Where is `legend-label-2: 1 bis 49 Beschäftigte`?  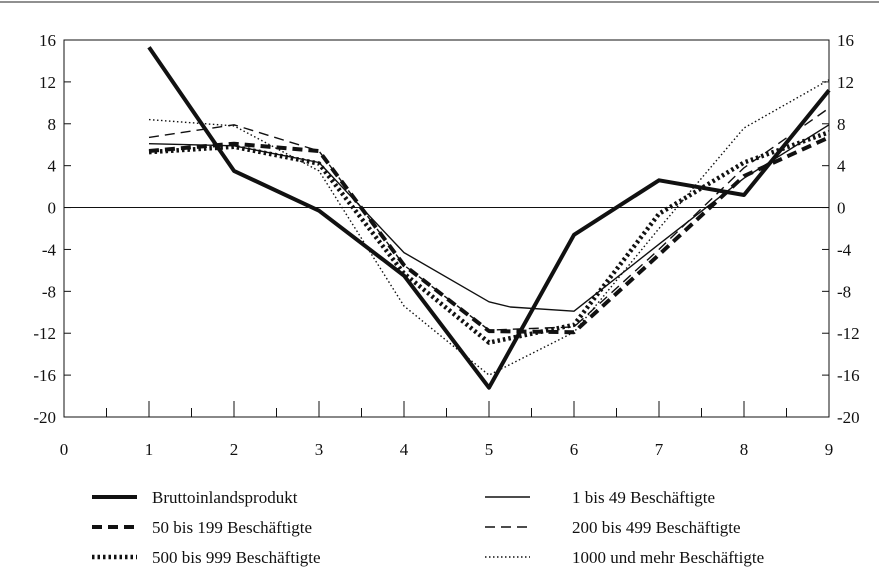
legend-label-2: 1 bis 49 Beschäftigte is located at coordinates (643, 497).